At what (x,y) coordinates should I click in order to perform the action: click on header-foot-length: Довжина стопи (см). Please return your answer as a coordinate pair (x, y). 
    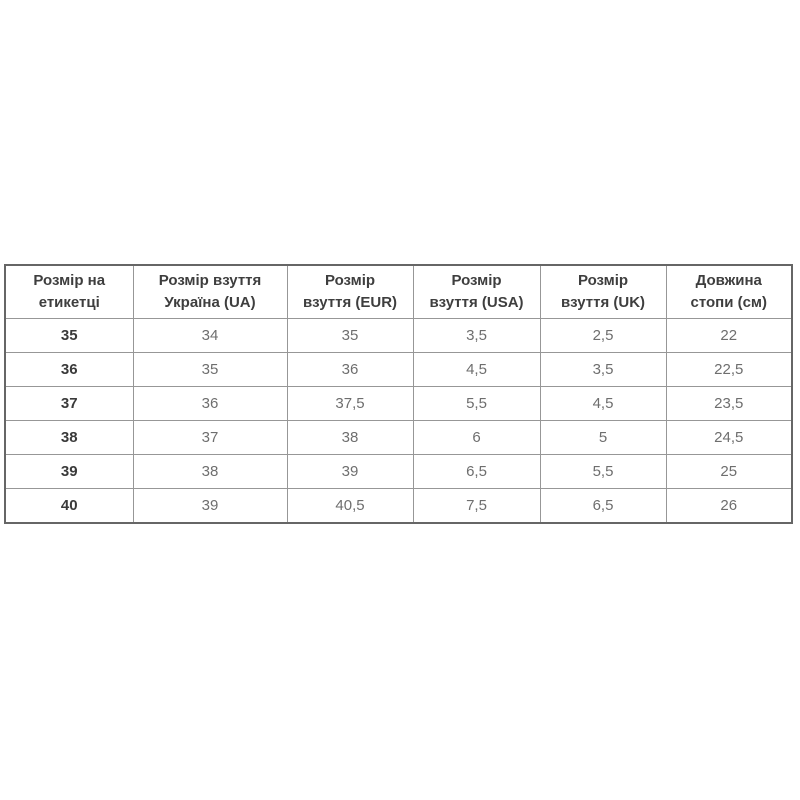
    Looking at the image, I should click on (729, 291).